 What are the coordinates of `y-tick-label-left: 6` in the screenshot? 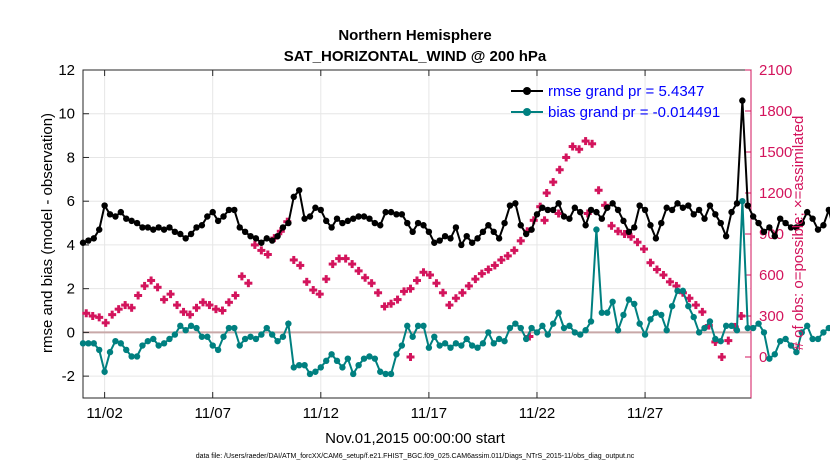 It's located at (71, 201).